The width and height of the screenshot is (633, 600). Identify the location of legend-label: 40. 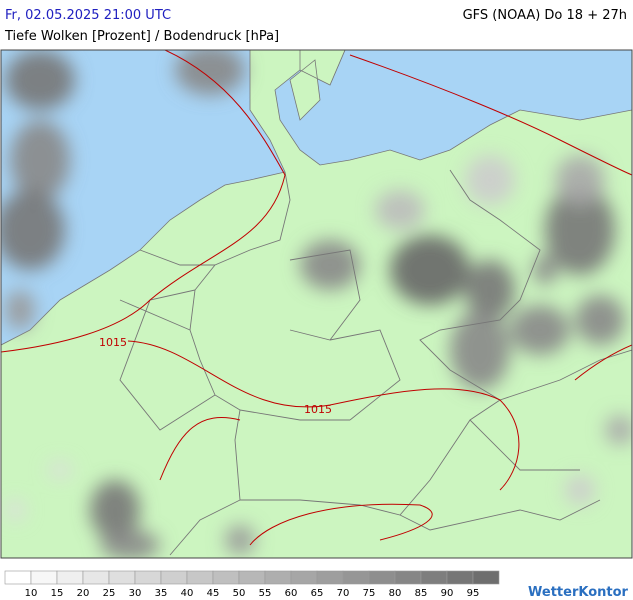
(187, 593).